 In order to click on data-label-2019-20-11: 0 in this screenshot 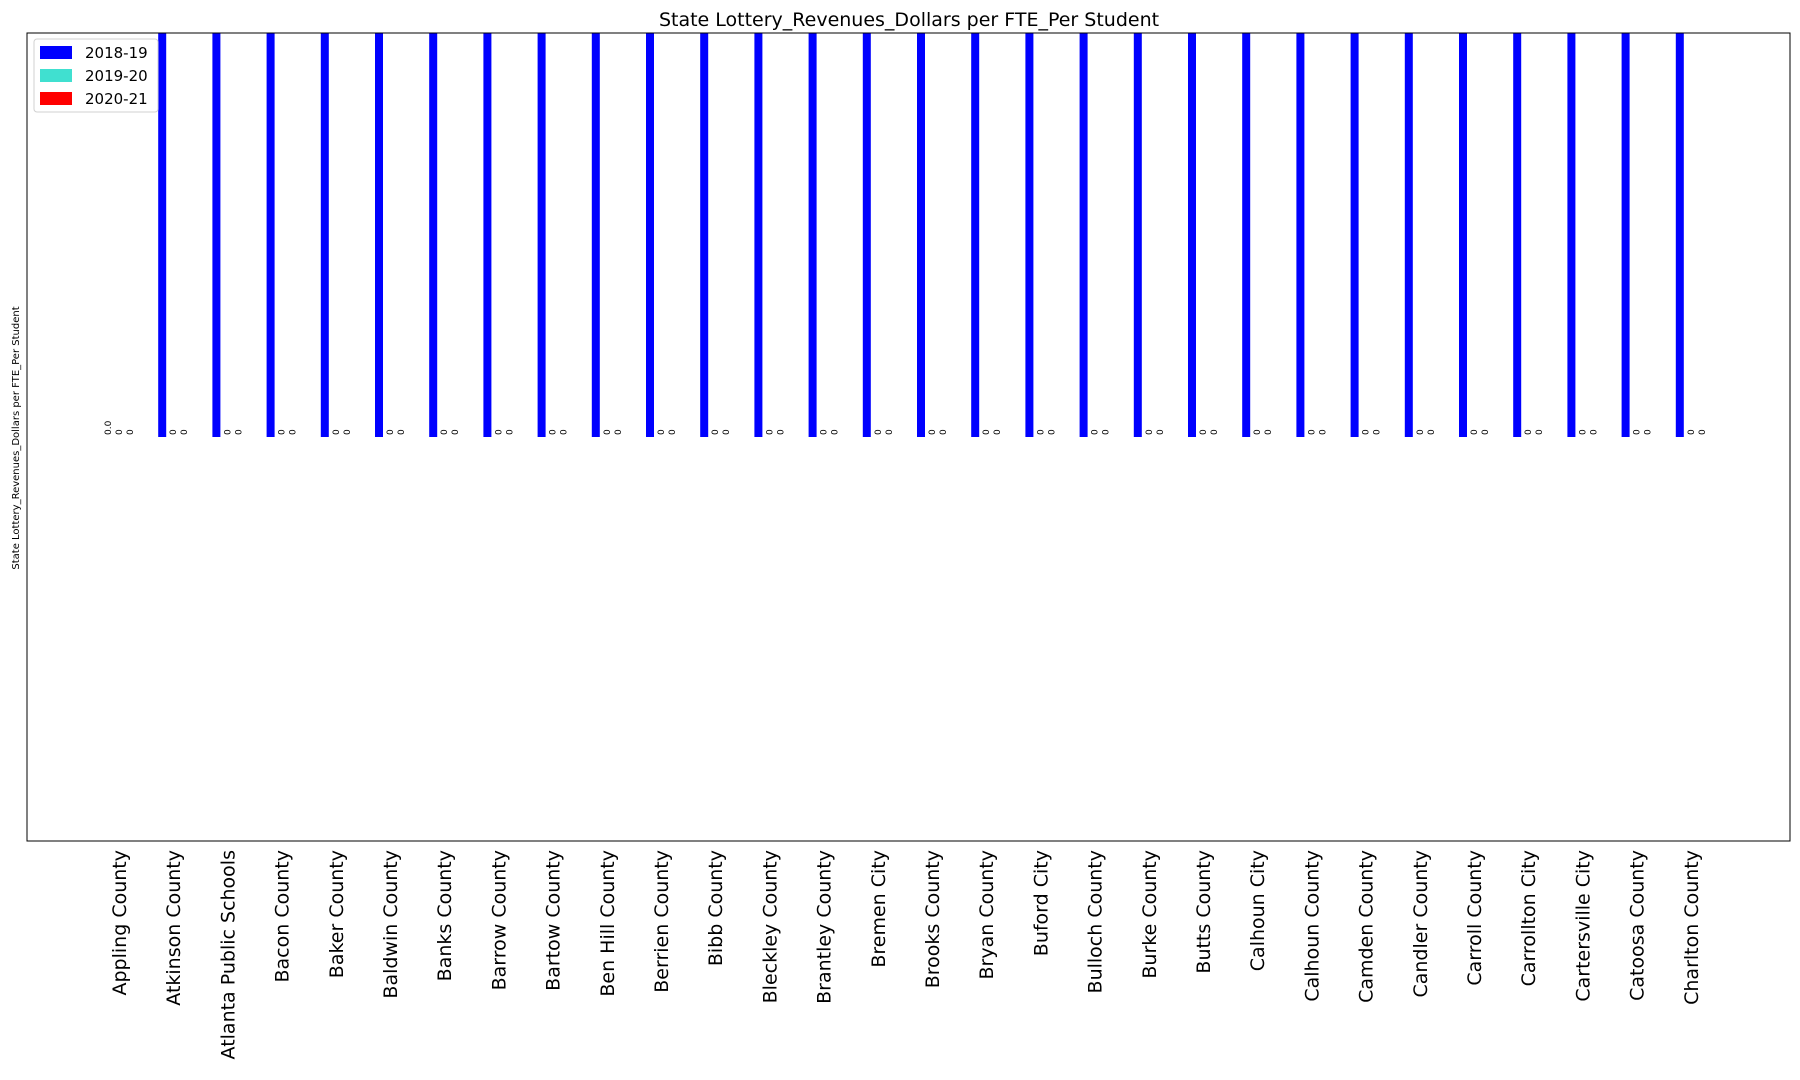, I will do `click(716, 432)`.